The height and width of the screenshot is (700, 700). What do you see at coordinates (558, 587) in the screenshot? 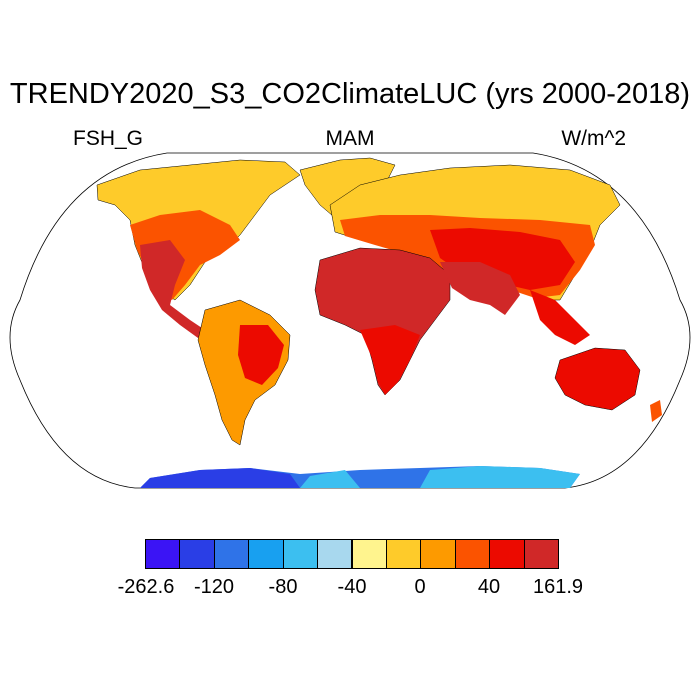
I see `colorbar-label: 161.9` at bounding box center [558, 587].